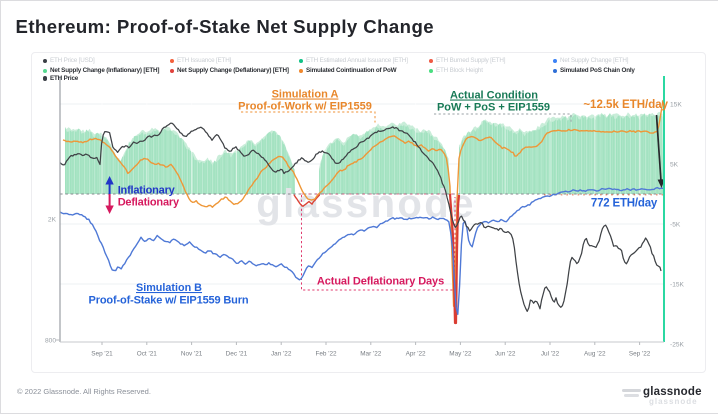 The image size is (718, 415). Describe the element at coordinates (624, 204) in the screenshot. I see `svg-text: 772 ETH/day` at that location.